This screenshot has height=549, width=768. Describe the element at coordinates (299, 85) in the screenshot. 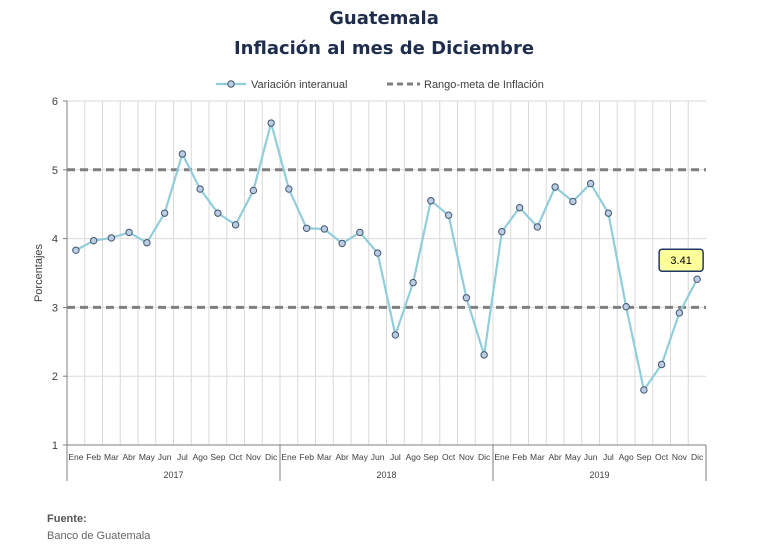

I see `legend-label-variacion: Variación interanual` at that location.